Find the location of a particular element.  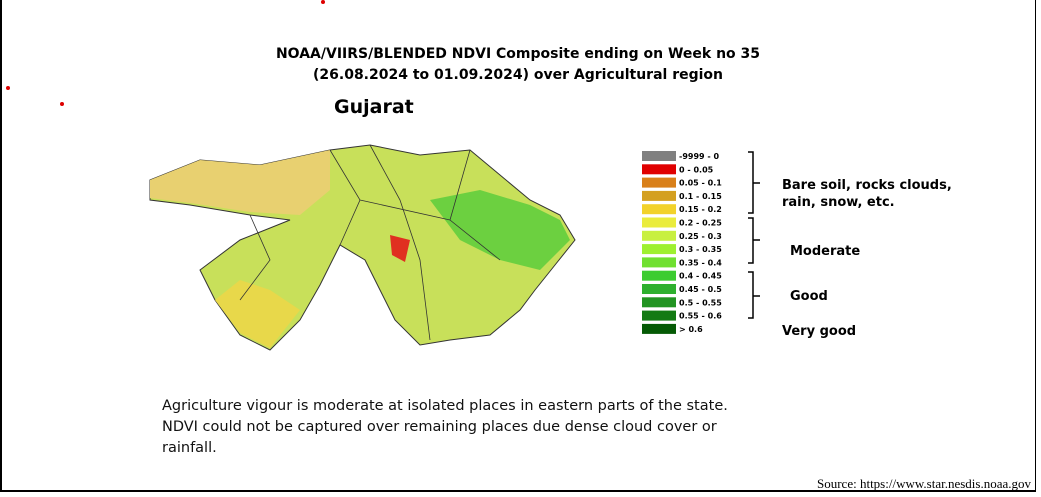

district-lines is located at coordinates (370, 242).